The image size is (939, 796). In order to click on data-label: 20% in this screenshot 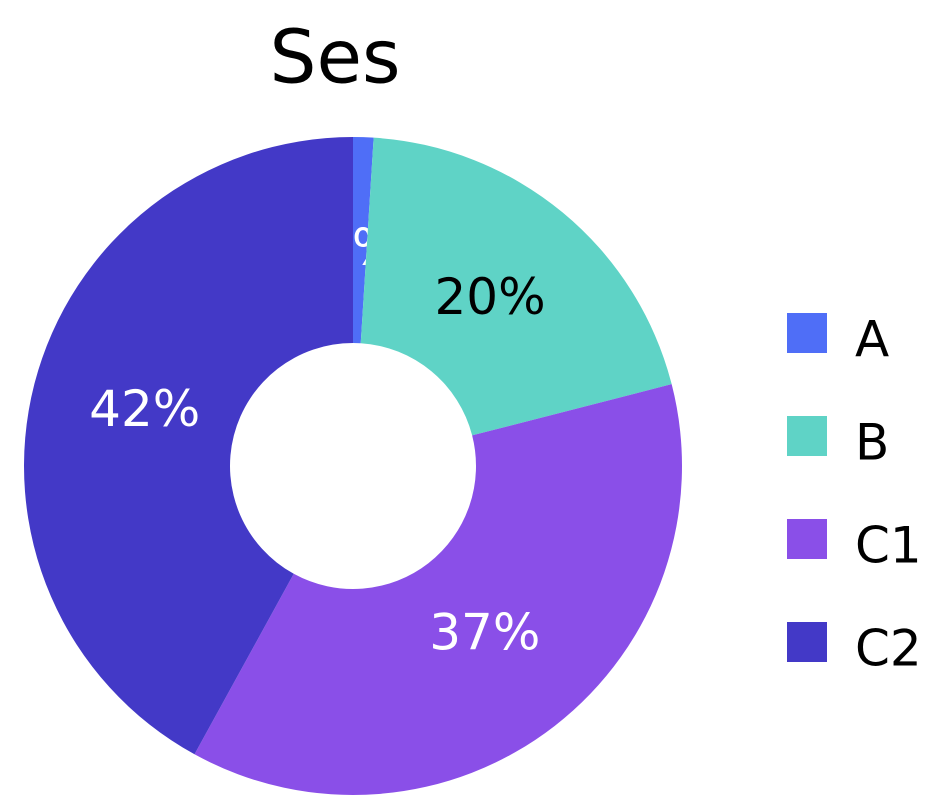, I will do `click(489, 297)`.